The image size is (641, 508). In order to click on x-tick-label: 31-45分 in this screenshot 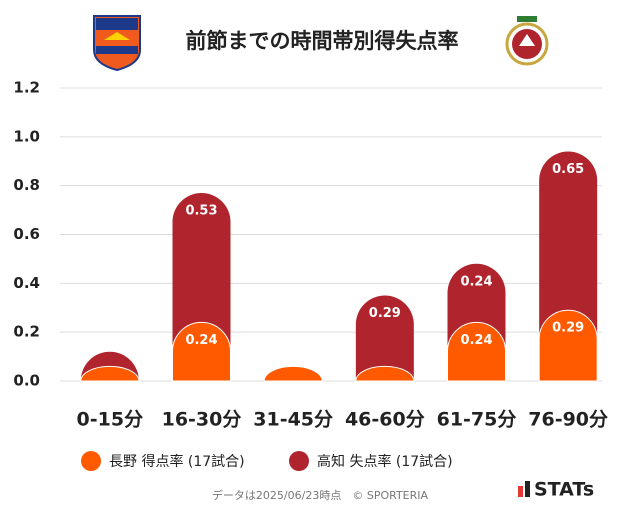, I will do `click(293, 420)`.